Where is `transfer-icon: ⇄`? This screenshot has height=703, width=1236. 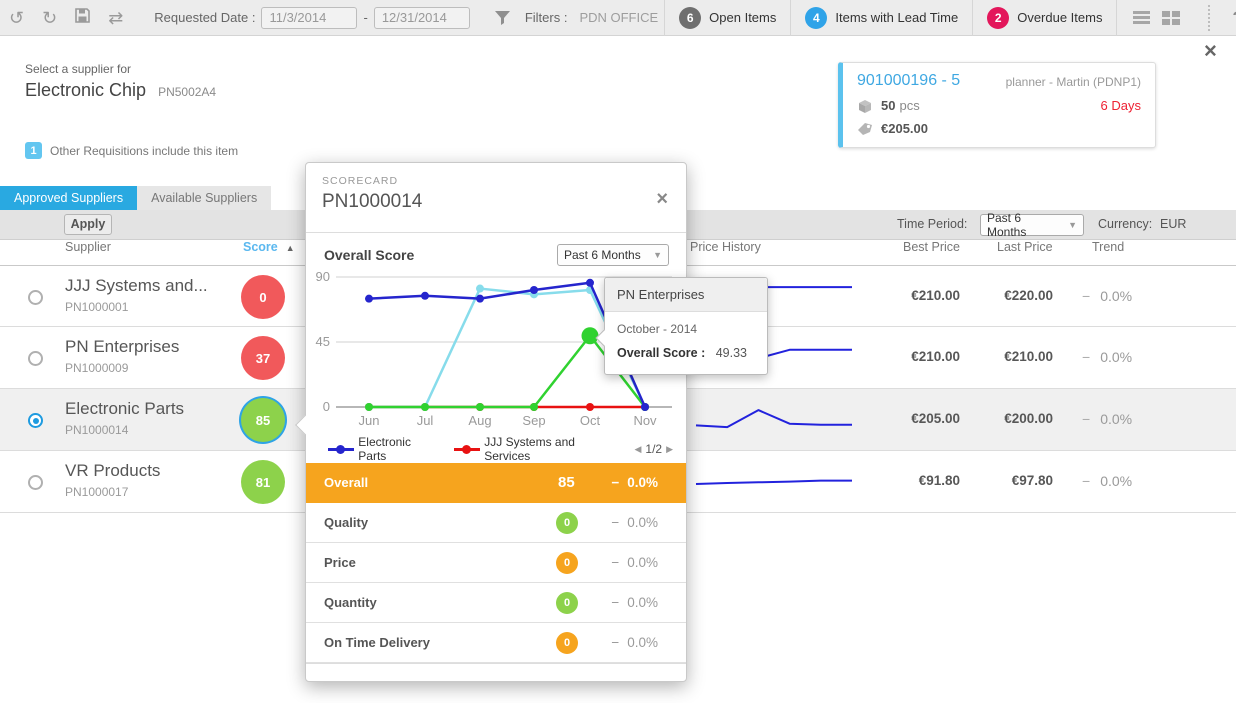 transfer-icon: ⇄ is located at coordinates (116, 17).